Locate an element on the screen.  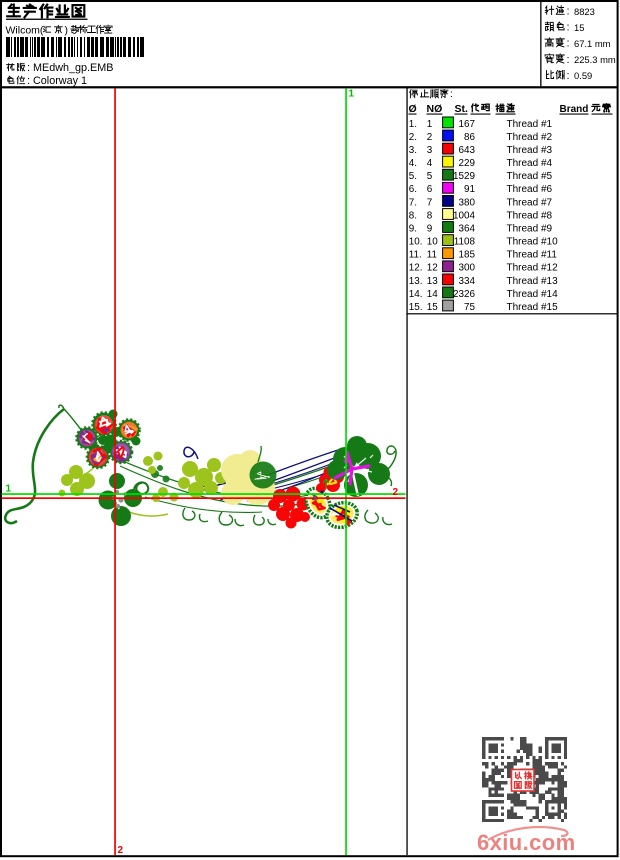
svg-text: 86 is located at coordinates (469, 137).